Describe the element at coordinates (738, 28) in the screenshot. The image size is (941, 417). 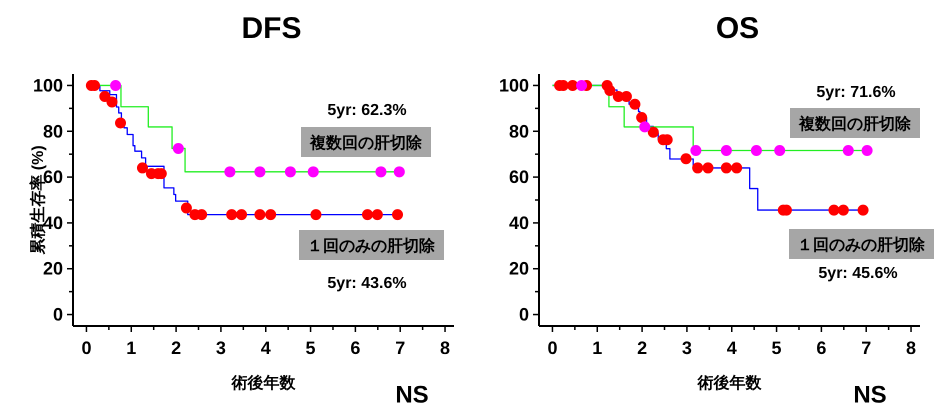
I see `chart-title: OS` at that location.